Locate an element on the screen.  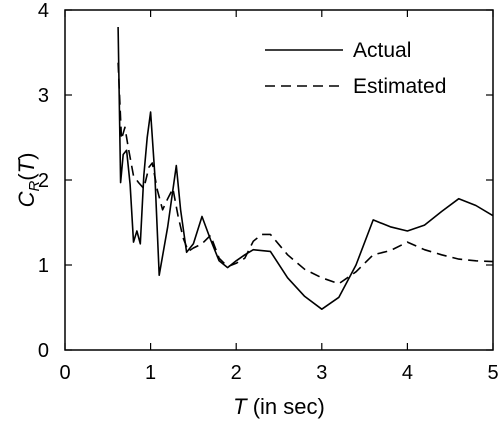
y-axis-label: CR(T) is located at coordinates (28, 180).